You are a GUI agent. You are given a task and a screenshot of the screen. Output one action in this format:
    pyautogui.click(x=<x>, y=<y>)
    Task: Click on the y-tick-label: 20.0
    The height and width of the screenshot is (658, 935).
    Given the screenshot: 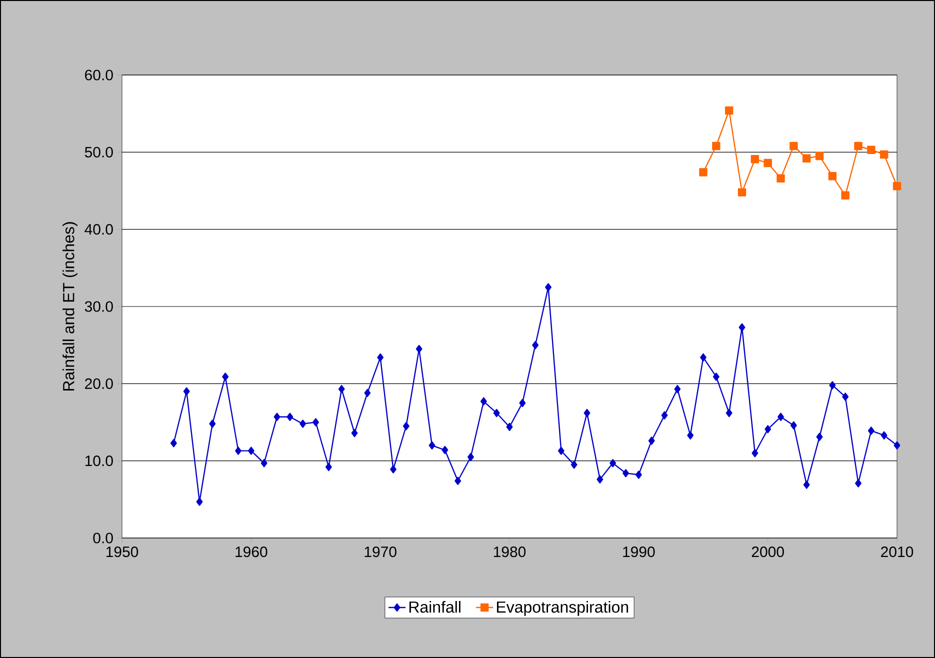 What is the action you would take?
    pyautogui.click(x=99, y=383)
    